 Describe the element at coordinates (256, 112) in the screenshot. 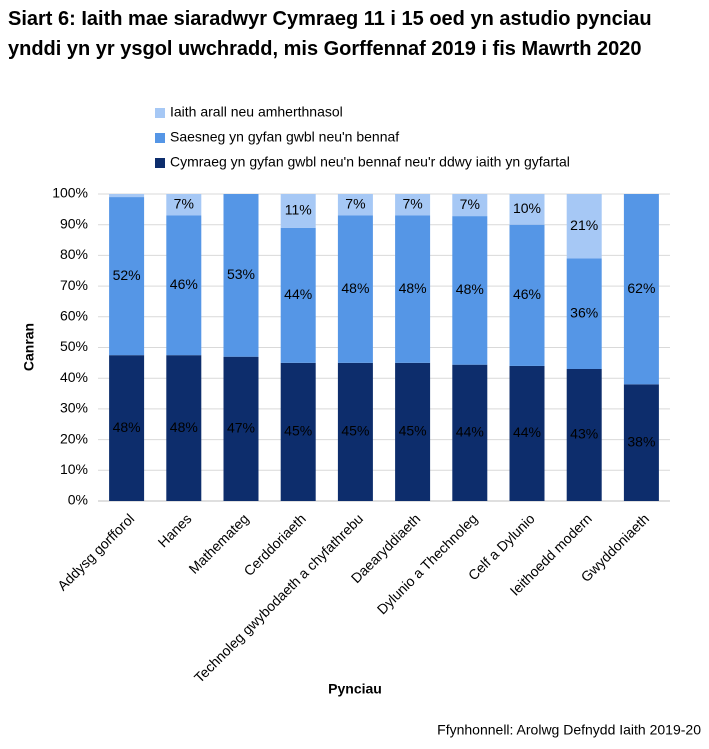

I see `legend-label: Iaith arall neu amherthnasol` at that location.